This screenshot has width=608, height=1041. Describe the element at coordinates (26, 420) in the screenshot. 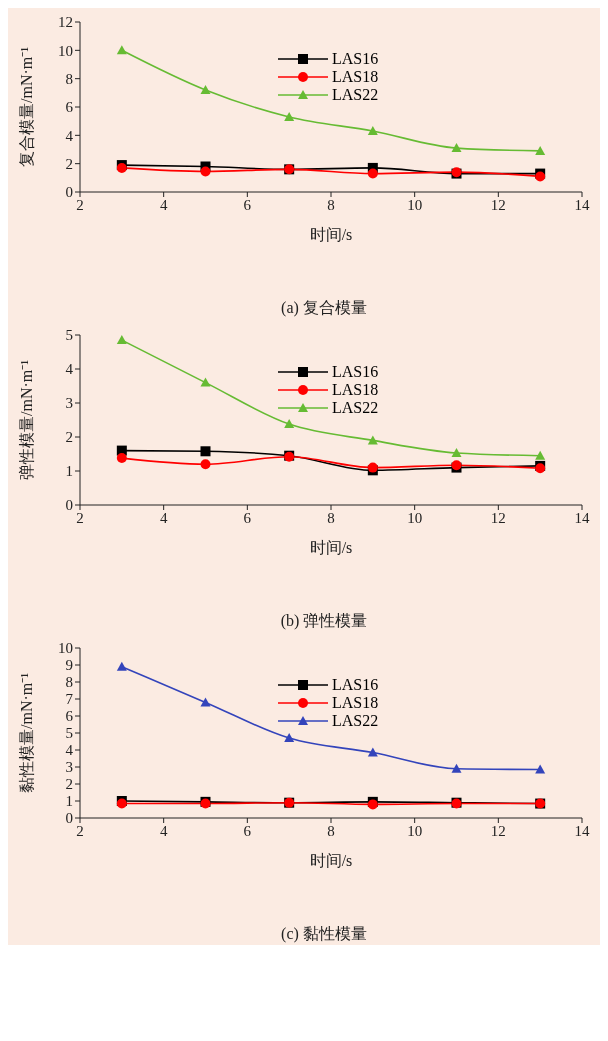

I see `y-axis-title: 弹性模量/mN·m⁻¹` at that location.